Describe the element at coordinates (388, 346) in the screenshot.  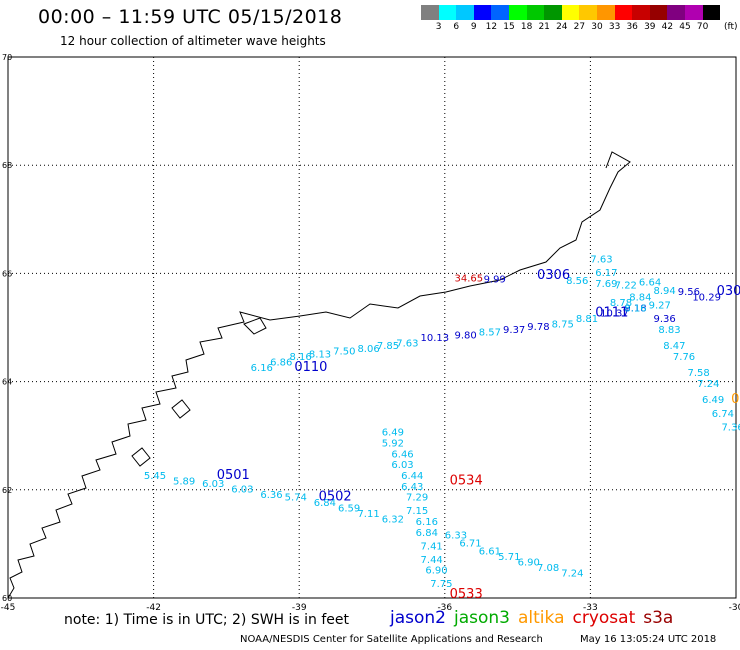
I see `swh-value: 7.85` at that location.